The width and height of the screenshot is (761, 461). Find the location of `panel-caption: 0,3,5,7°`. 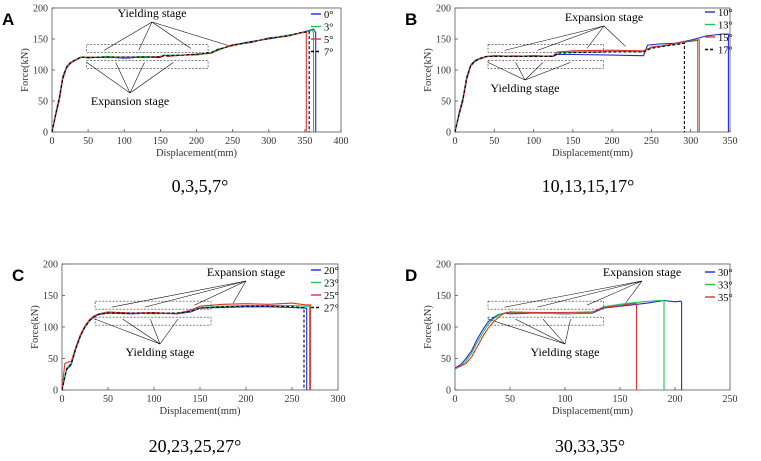

panel-caption: 0,3,5,7° is located at coordinates (200, 186).